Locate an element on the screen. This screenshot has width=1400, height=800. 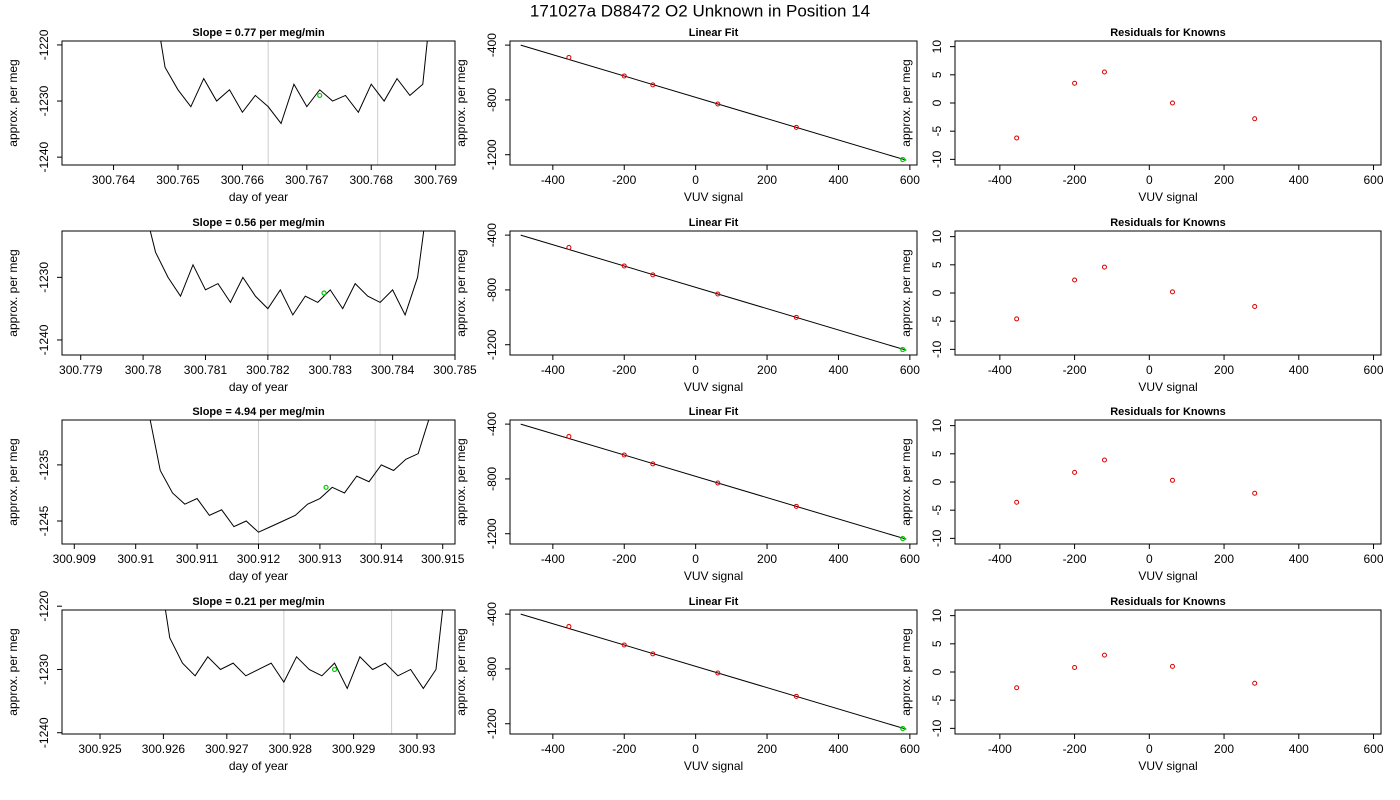
y-tick-label: -1200 is located at coordinates (492, 533).